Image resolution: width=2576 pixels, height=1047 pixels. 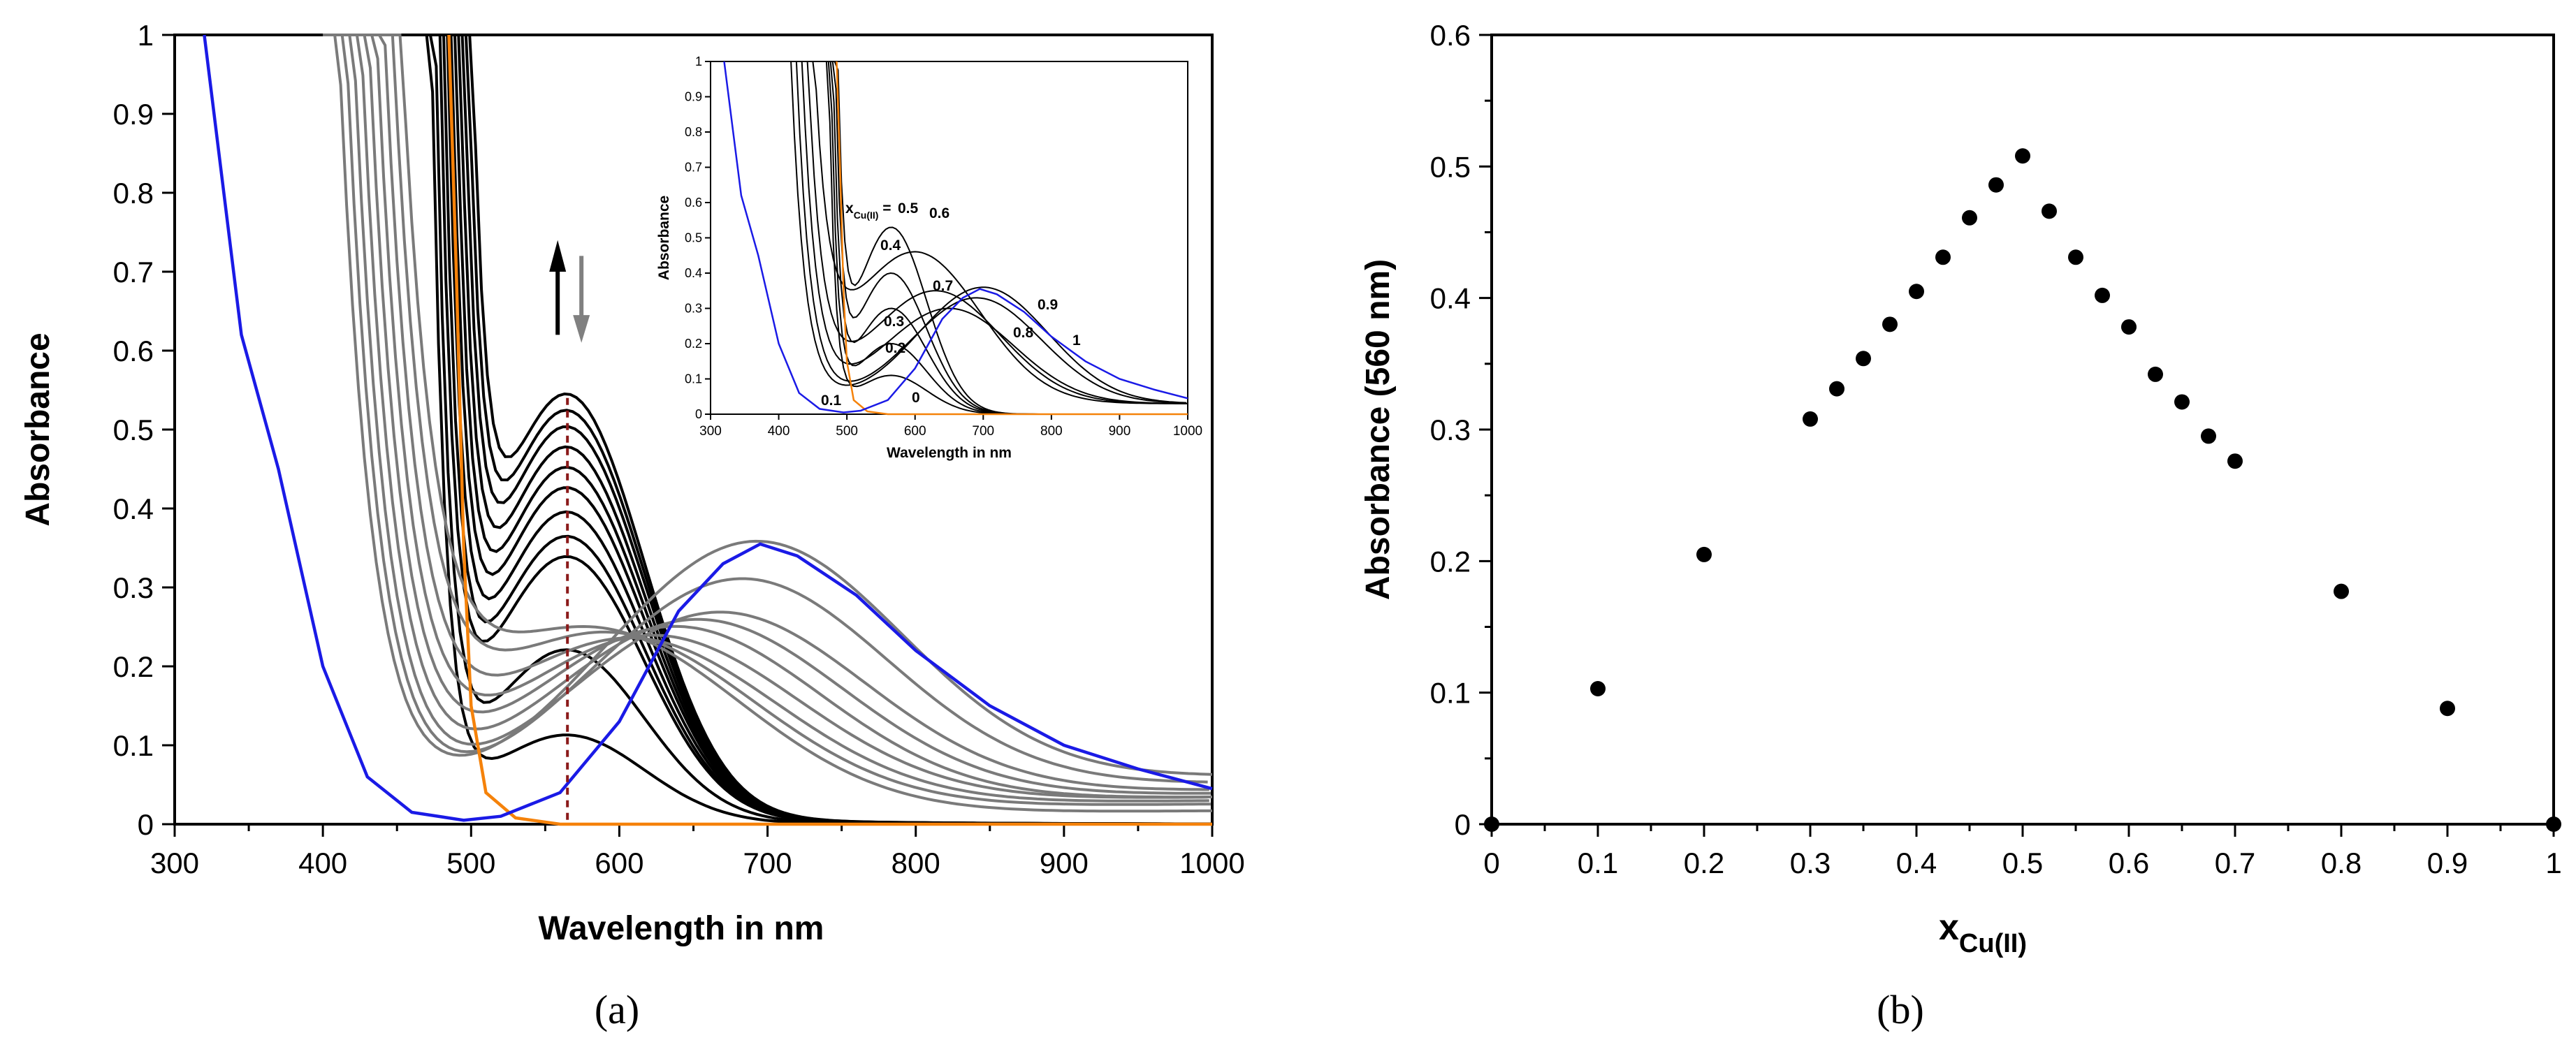 I want to click on inset-y-tick-label: 1, so click(x=698, y=61).